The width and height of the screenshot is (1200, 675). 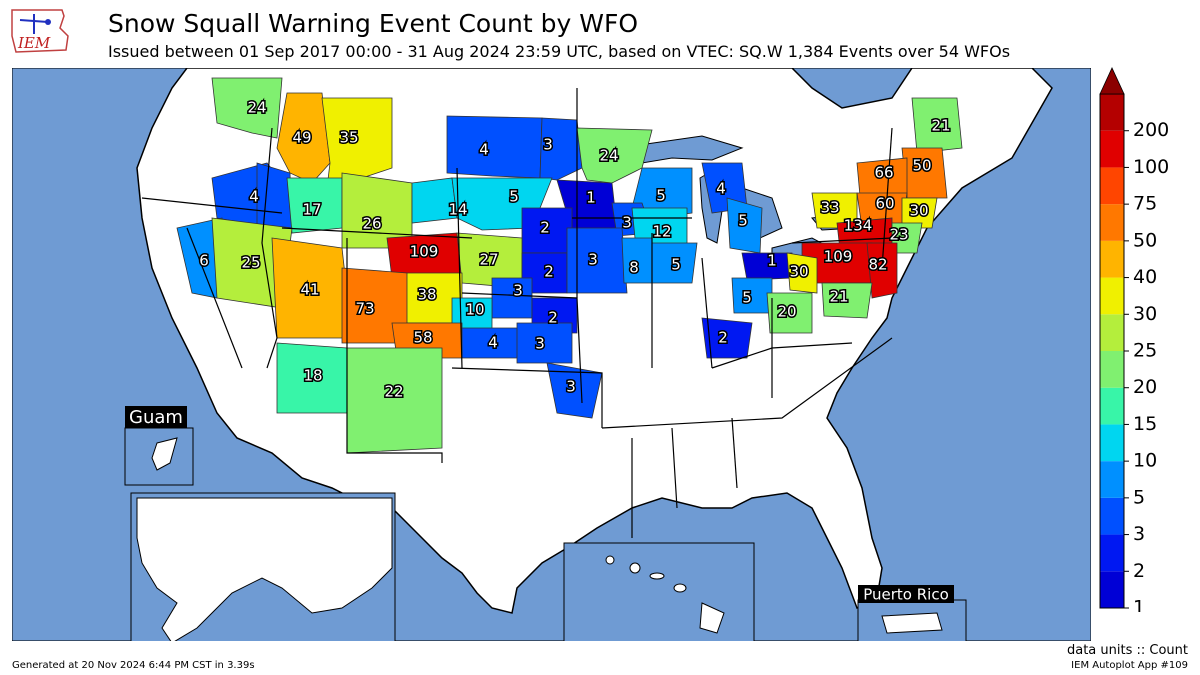 I want to click on colorbar-tick-label: 50, so click(x=1145, y=240).